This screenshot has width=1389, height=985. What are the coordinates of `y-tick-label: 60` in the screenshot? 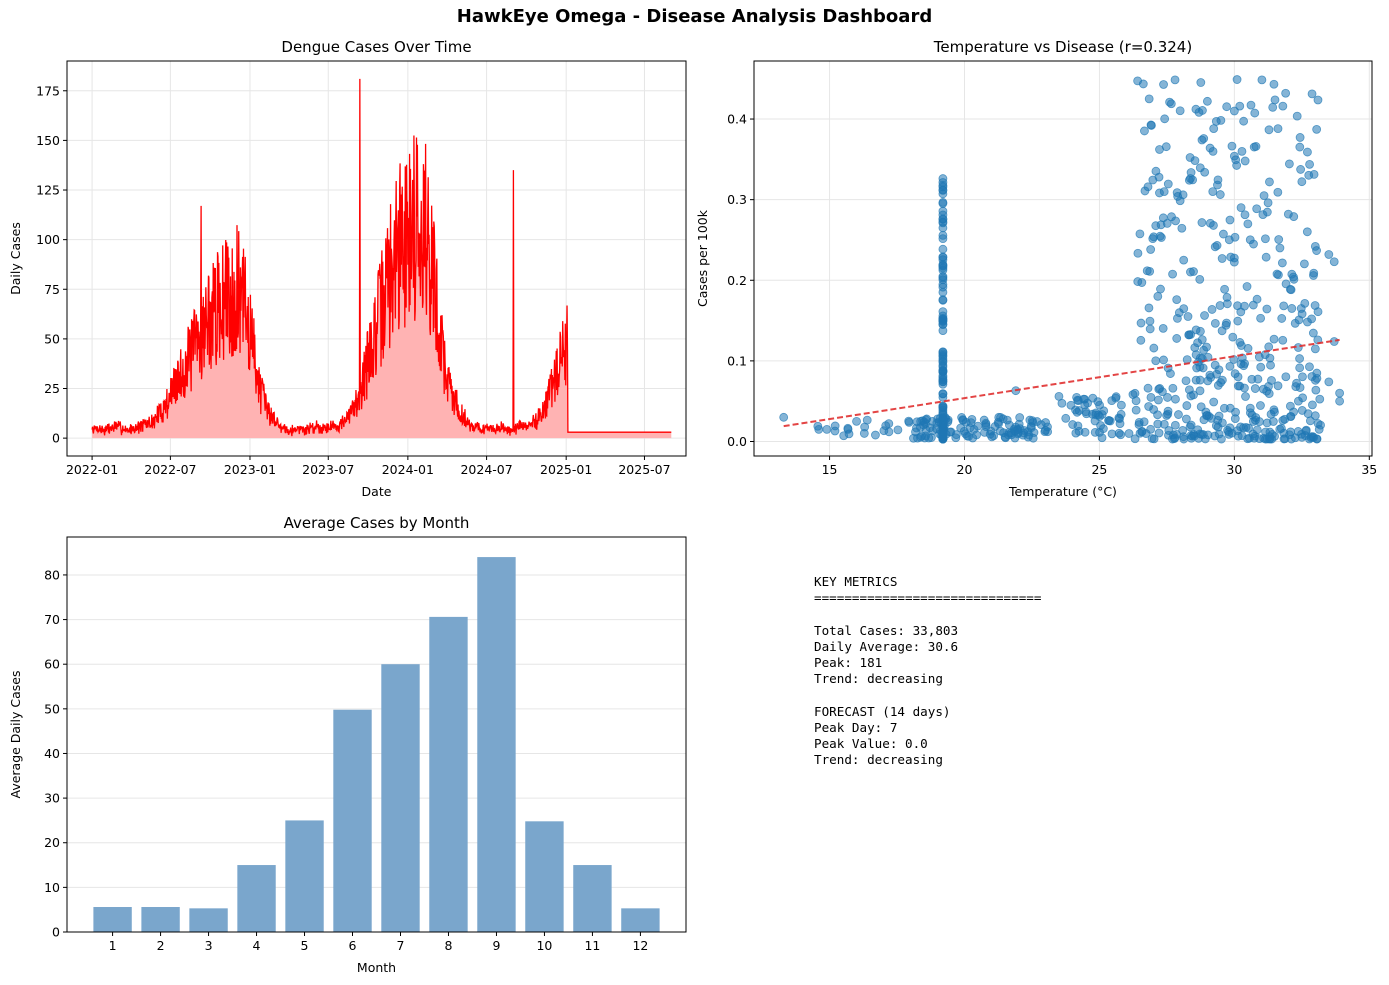 It's located at (52, 664).